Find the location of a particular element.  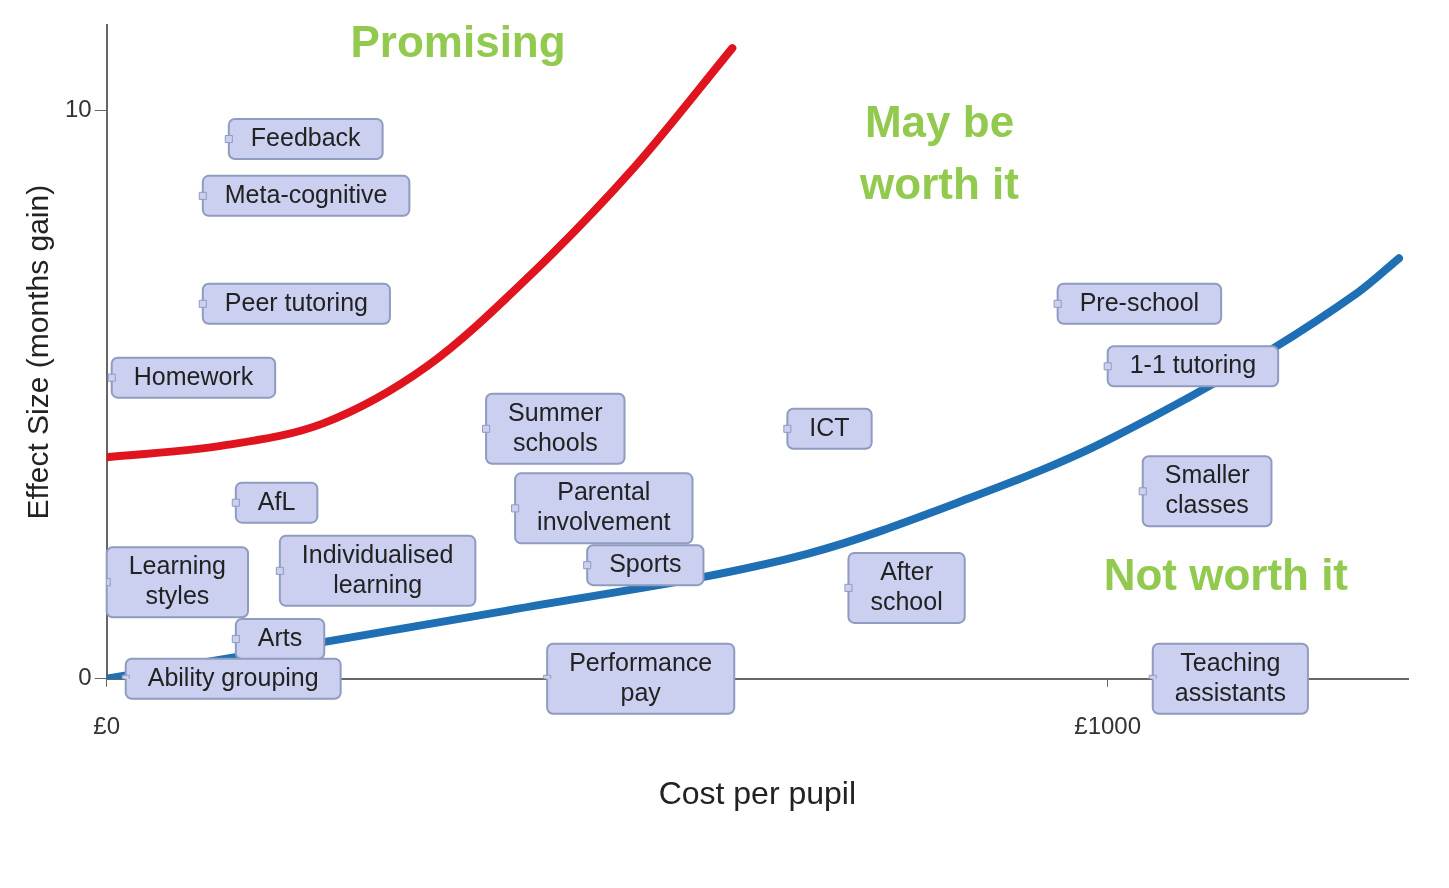

data-label: Sports is located at coordinates (645, 563).